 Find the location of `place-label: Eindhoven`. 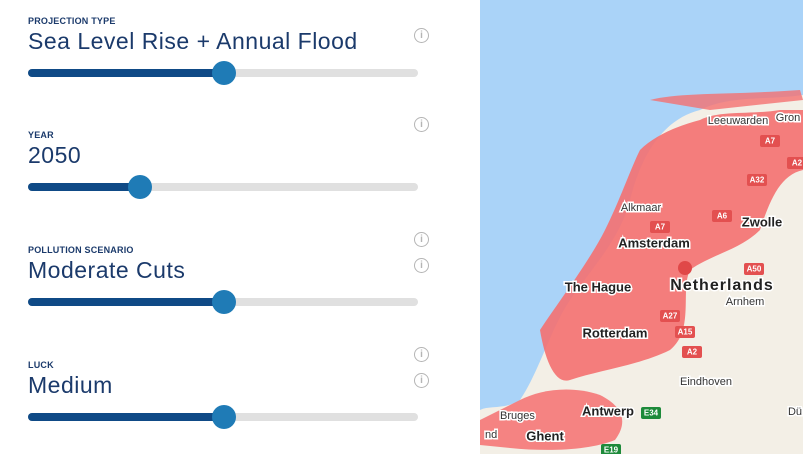

place-label: Eindhoven is located at coordinates (706, 382).